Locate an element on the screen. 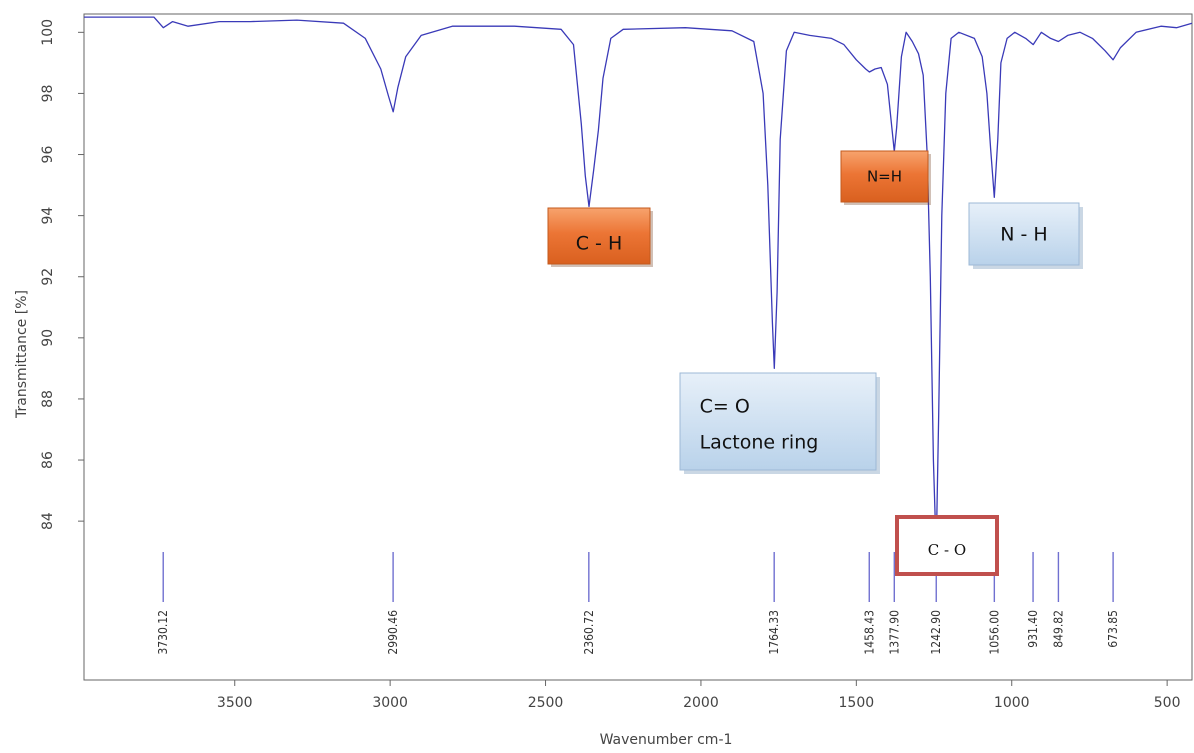 This screenshot has height=753, width=1194. annotation-ch: C - H is located at coordinates (600, 237).